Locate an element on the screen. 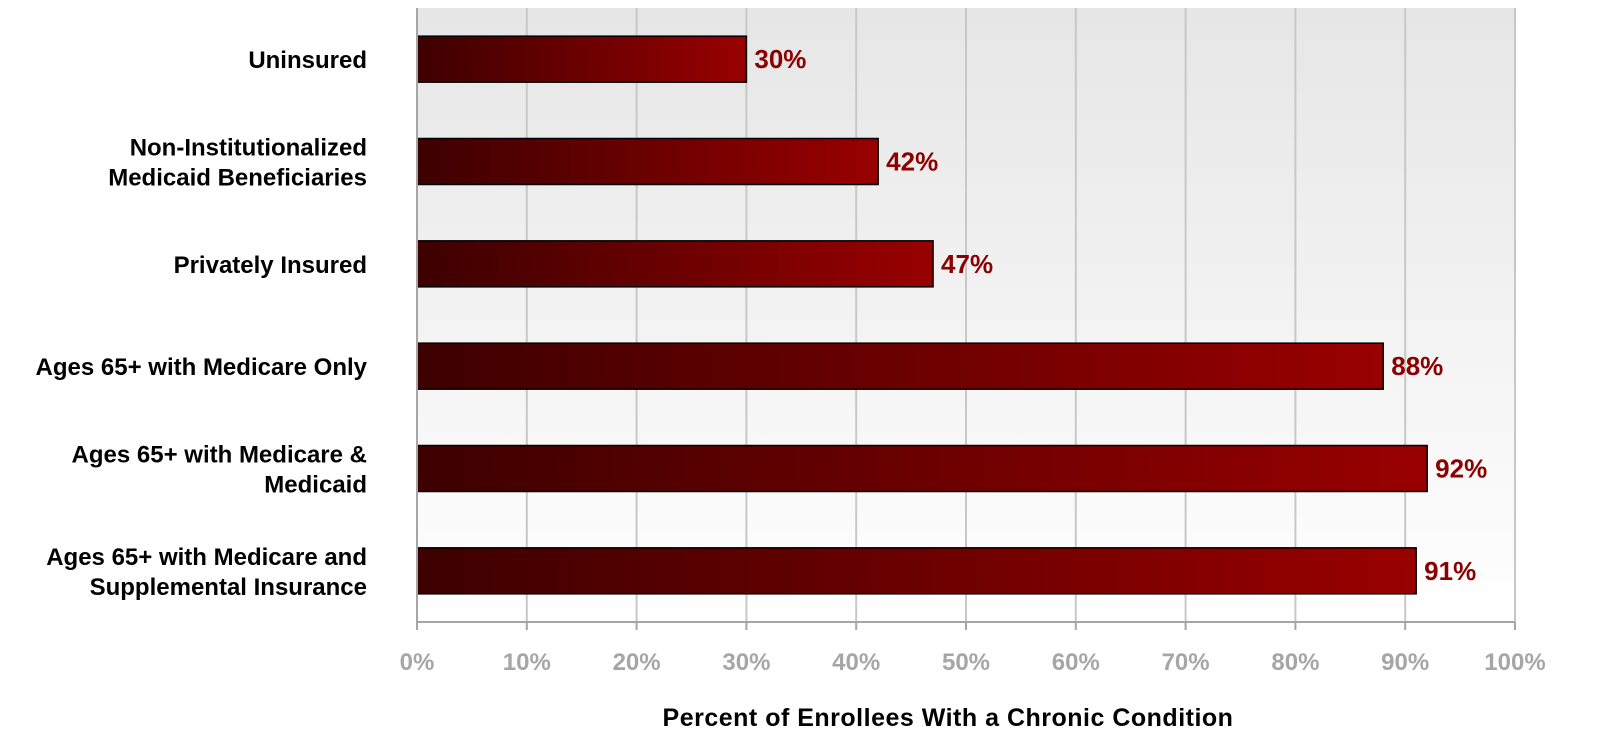  x-tick-label: 30% is located at coordinates (746, 662).